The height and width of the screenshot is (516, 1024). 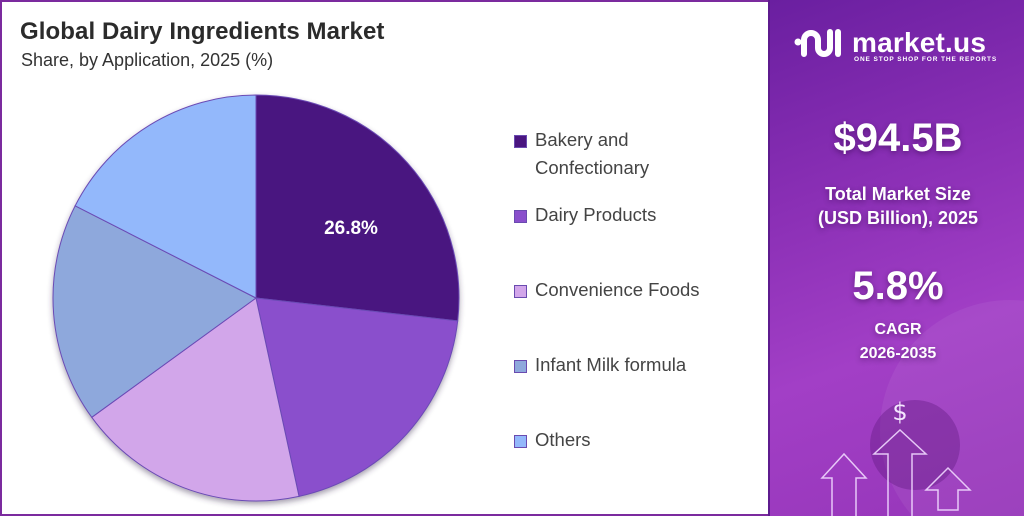 I want to click on cagr-label-line1: CAGR, so click(x=898, y=329).